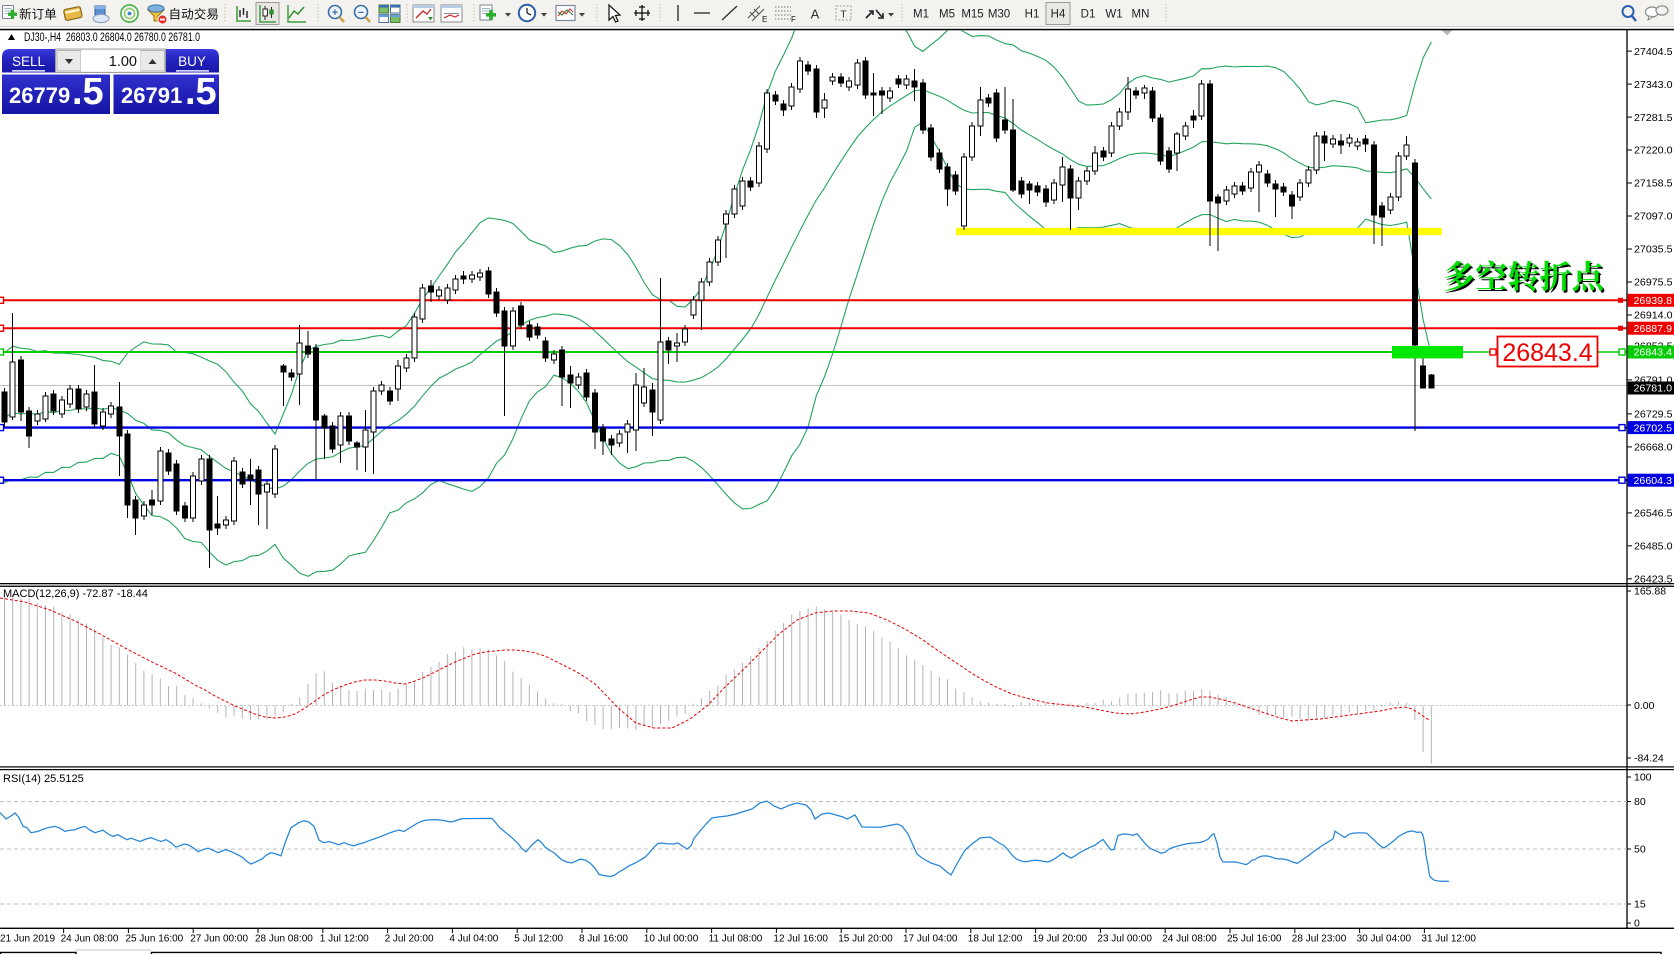  Describe the element at coordinates (1653, 580) in the screenshot. I see `svg-text: 26423.5` at that location.